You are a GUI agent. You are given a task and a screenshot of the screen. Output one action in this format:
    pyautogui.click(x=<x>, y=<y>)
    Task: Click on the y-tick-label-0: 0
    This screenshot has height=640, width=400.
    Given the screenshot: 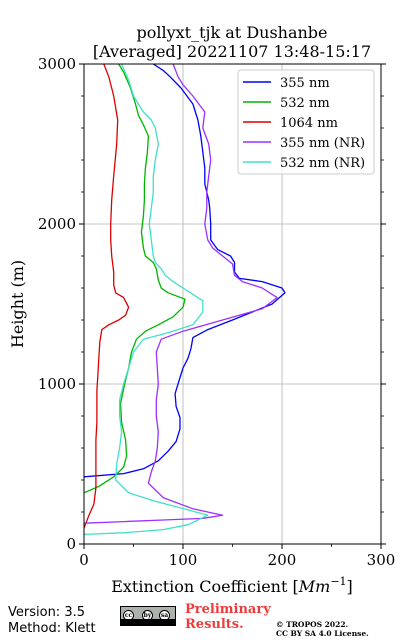 What is the action you would take?
    pyautogui.click(x=71, y=544)
    